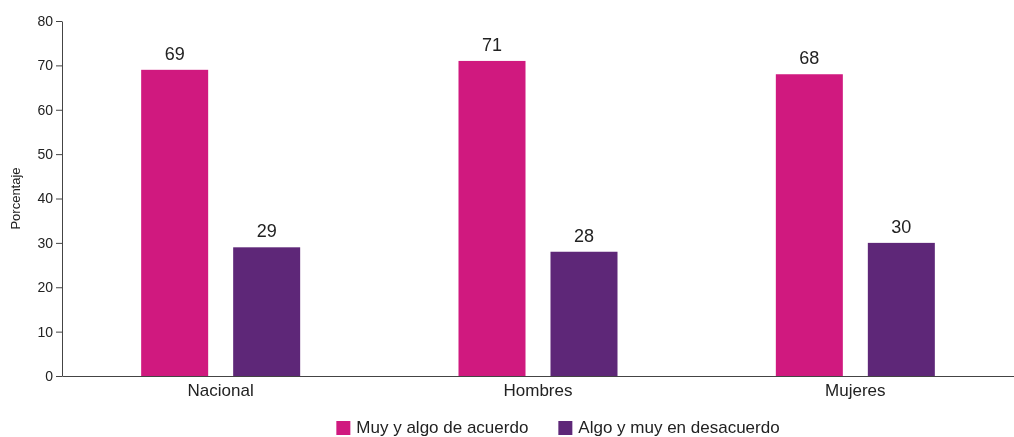 The width and height of the screenshot is (1014, 437). I want to click on legend-label: Algo y muy en desacuerdo, so click(679, 427).